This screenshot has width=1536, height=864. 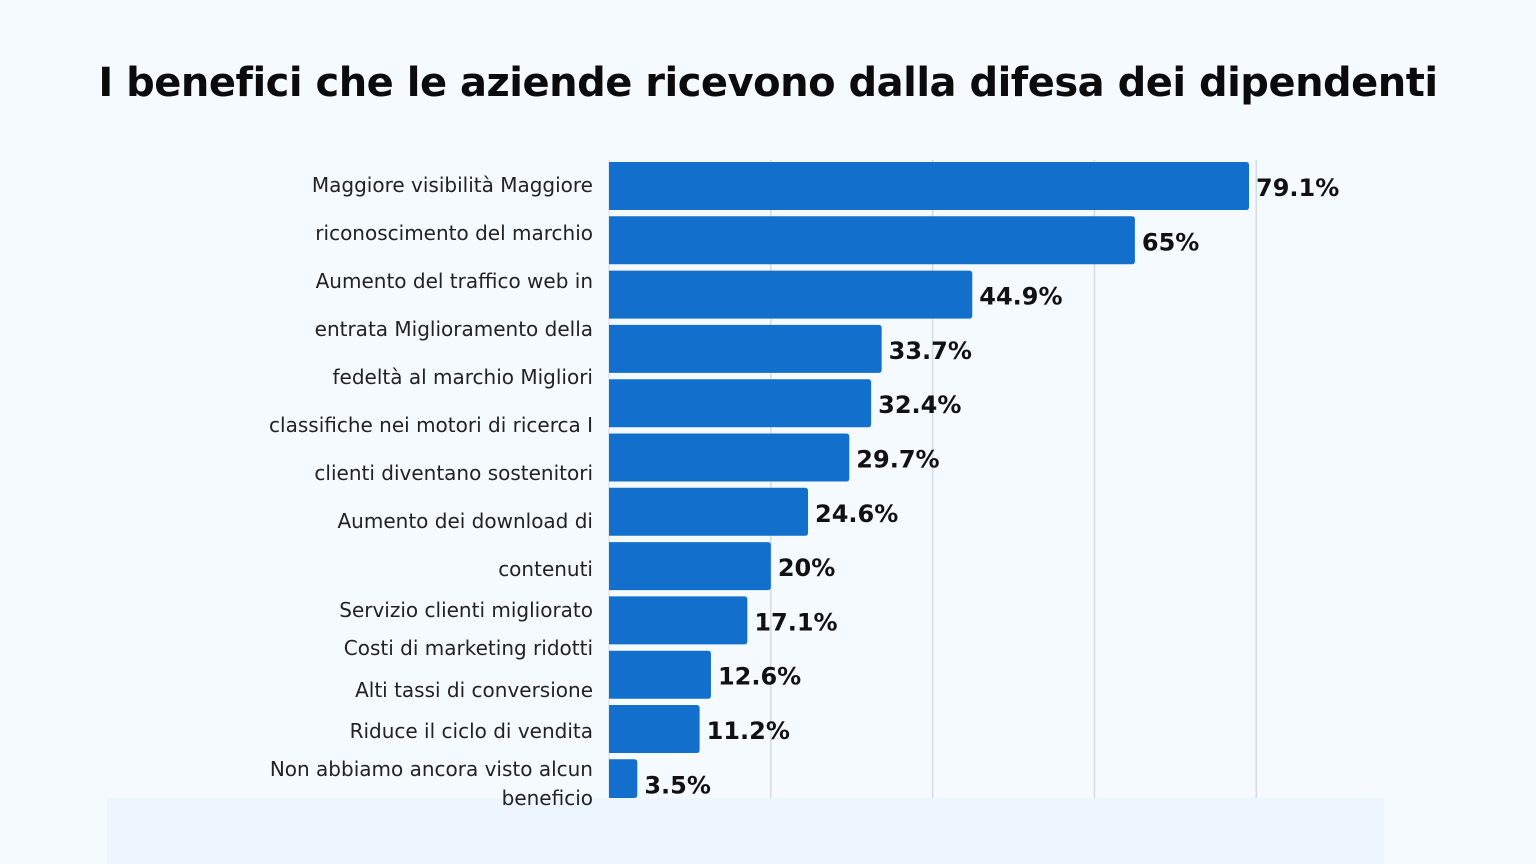 What do you see at coordinates (1297, 188) in the screenshot?
I see `value-label: 79.1%` at bounding box center [1297, 188].